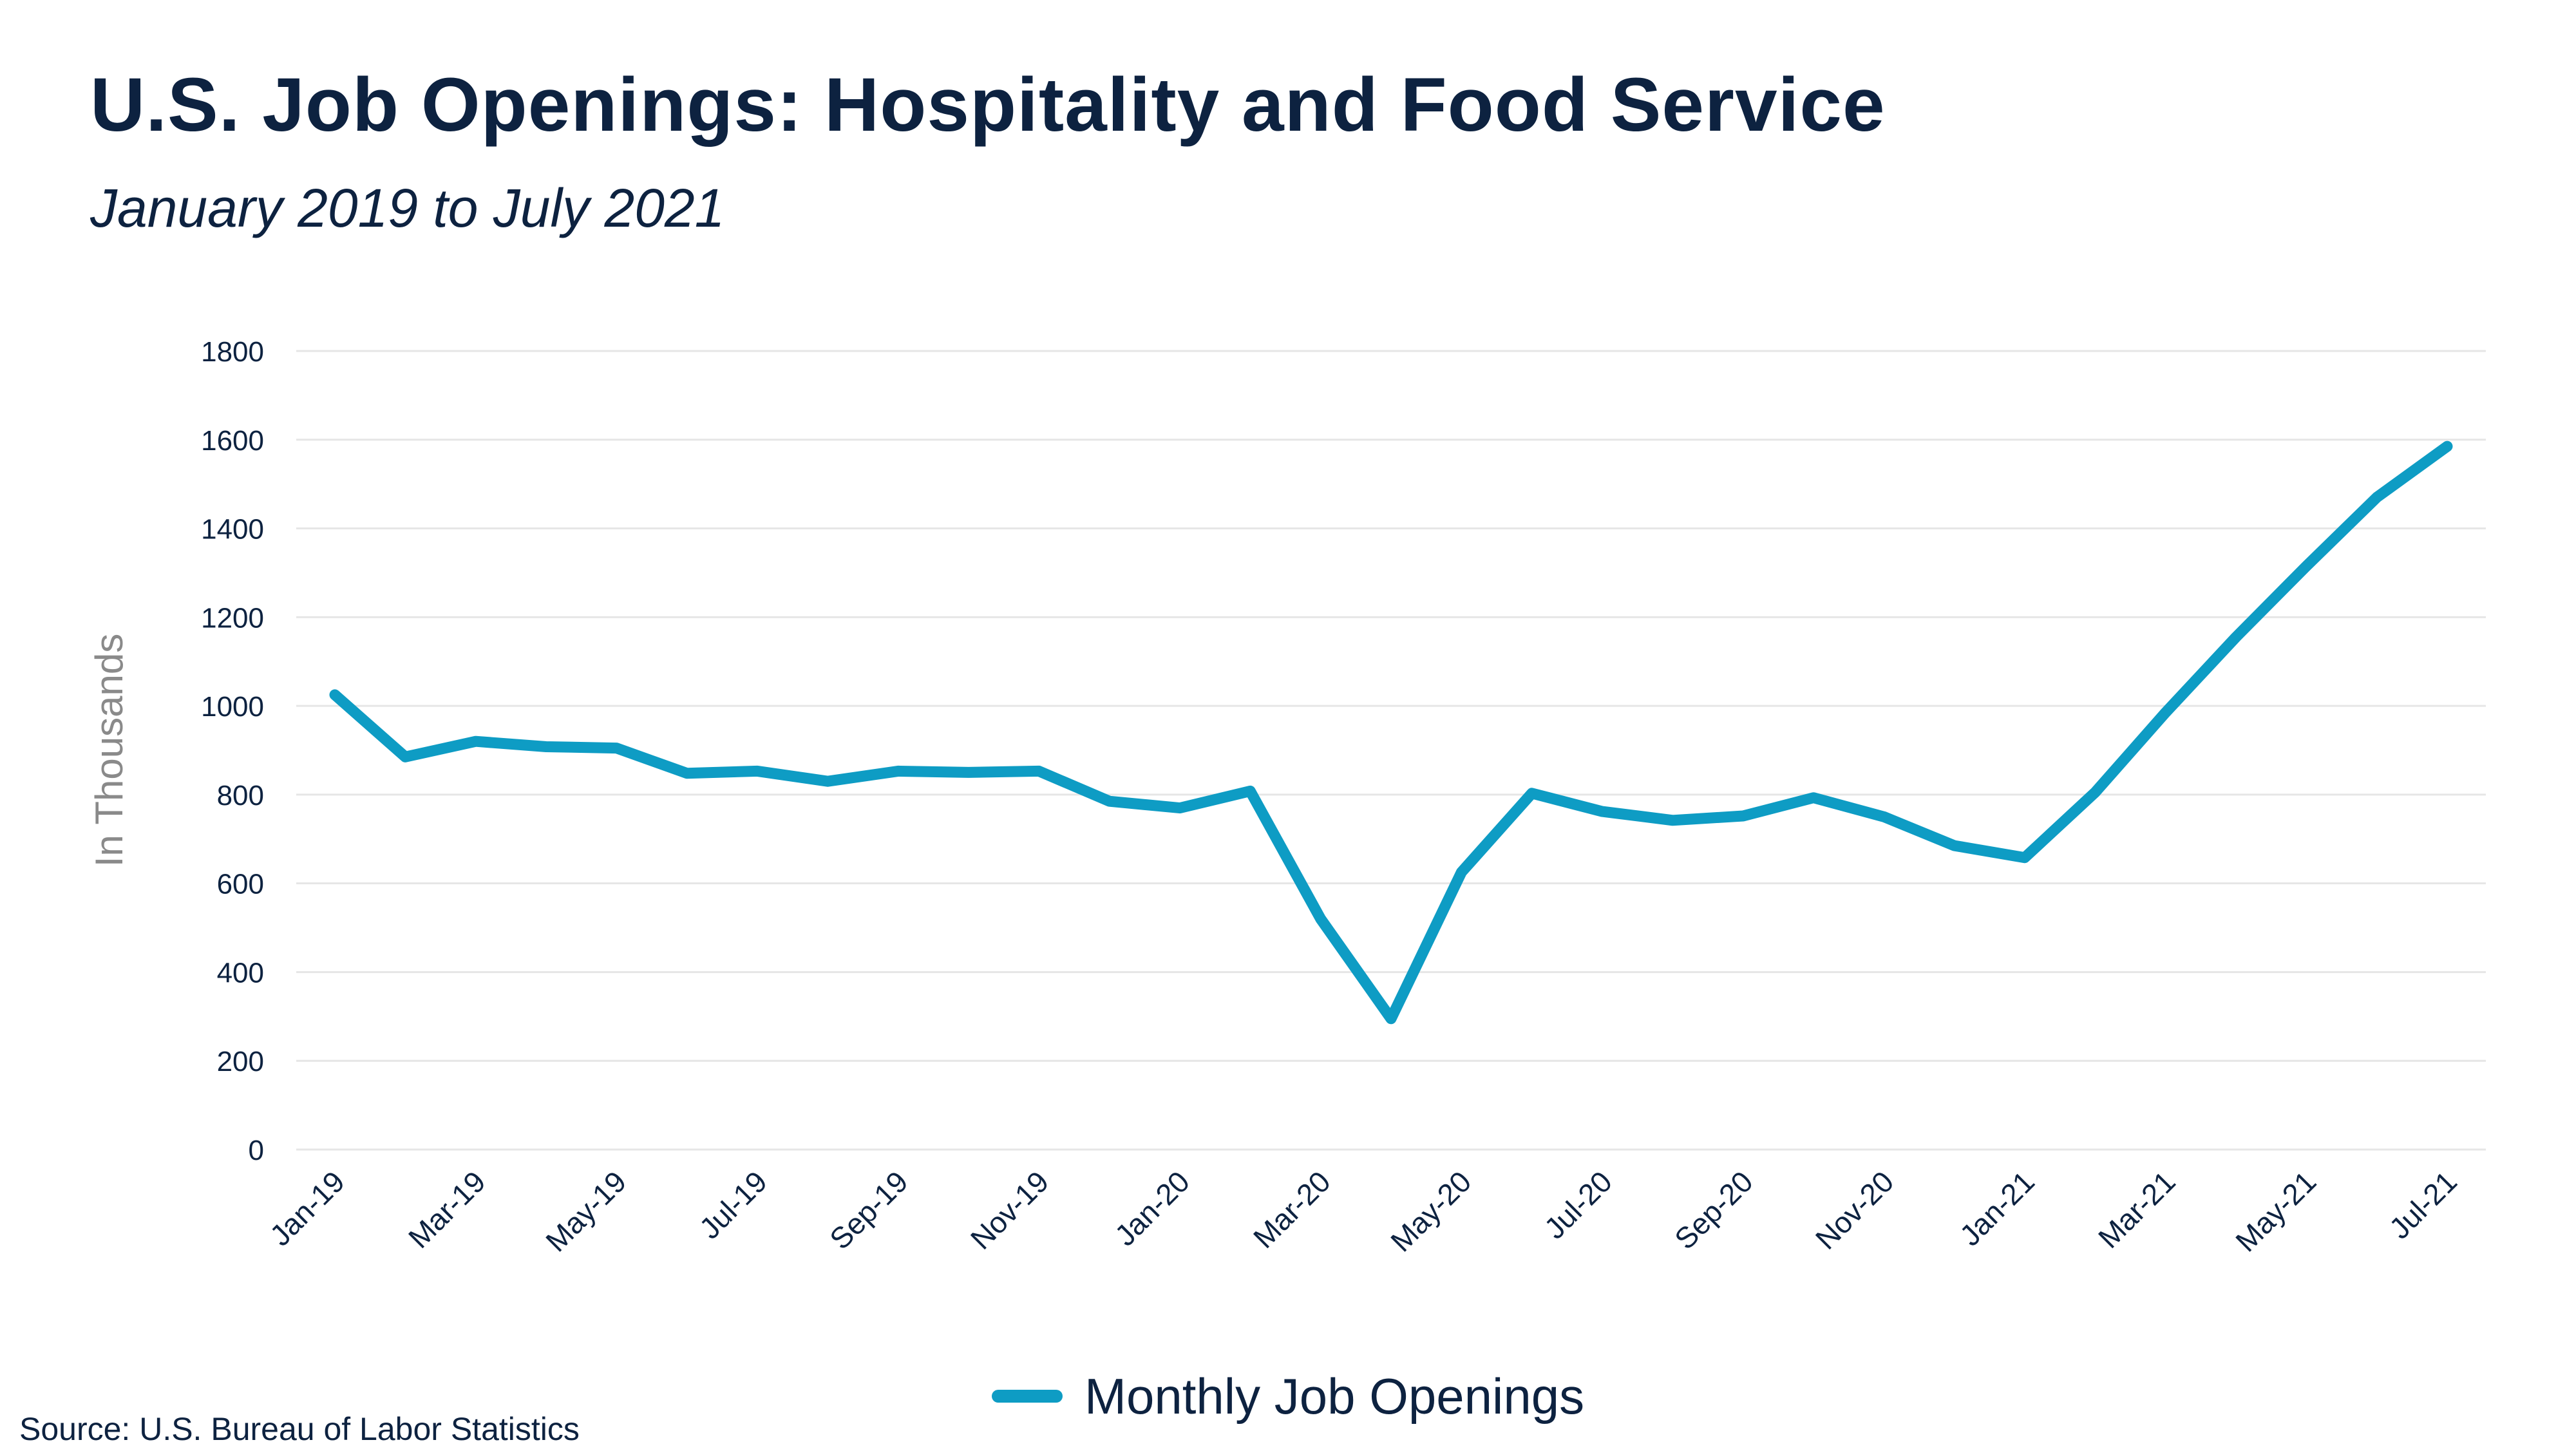 The image size is (2576, 1449). I want to click on x-tick-label: Jul-20, so click(1578, 1204).